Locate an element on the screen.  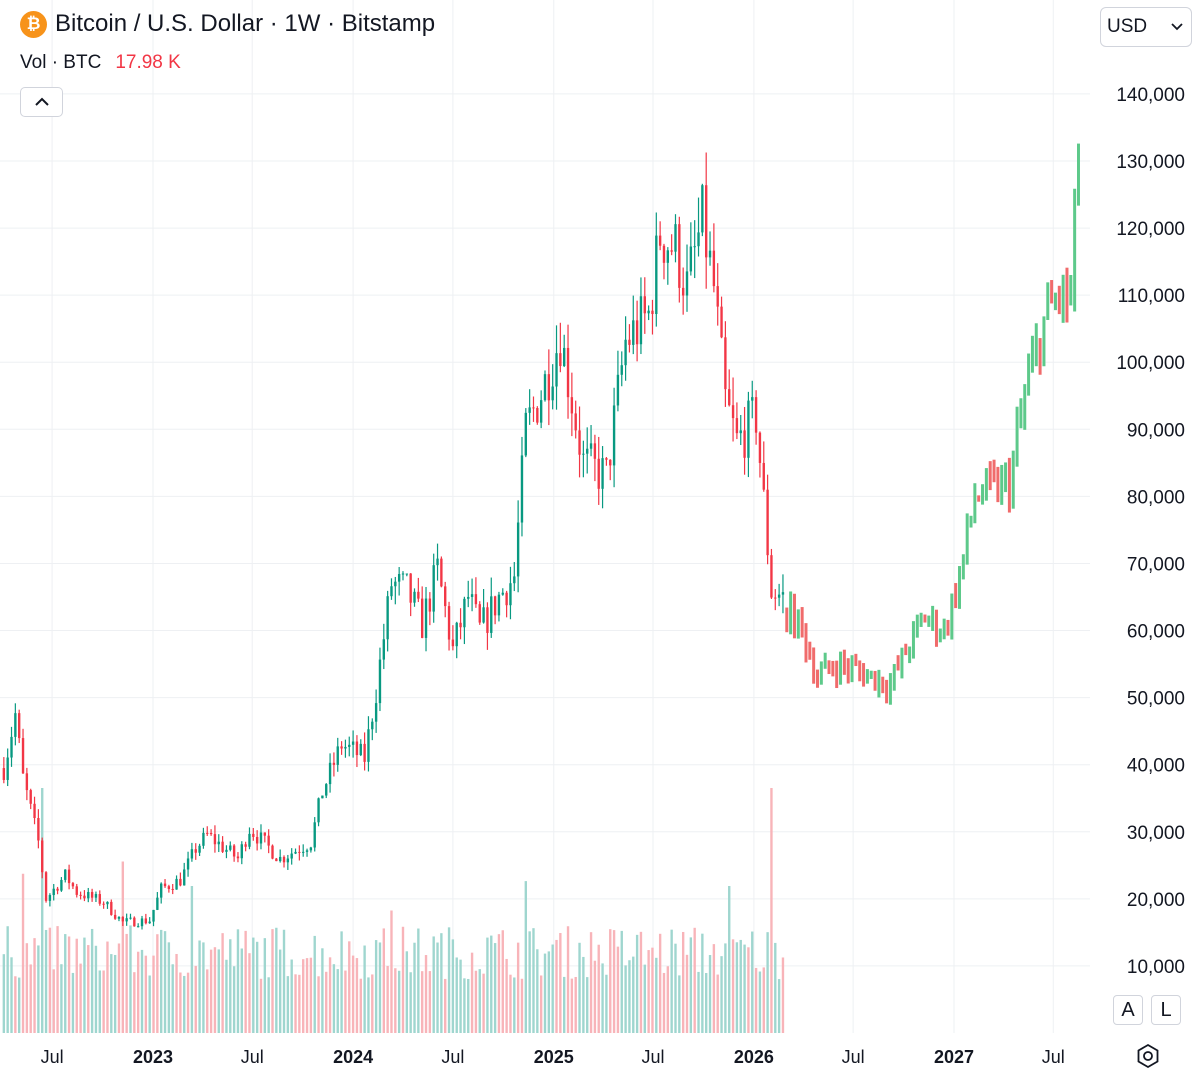
currency-select: USD is located at coordinates (1146, 27).